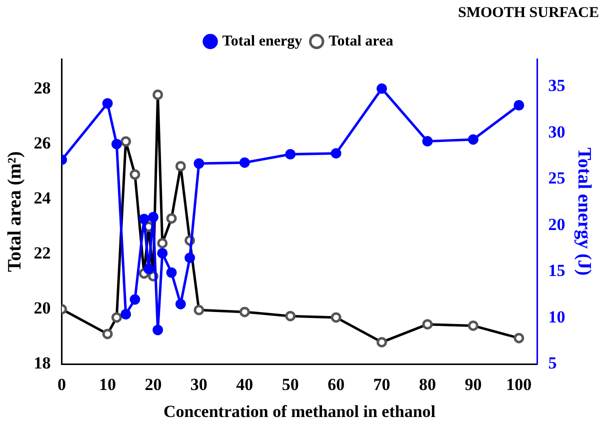  Describe the element at coordinates (557, 316) in the screenshot. I see `y2-tick-label: 10` at that location.